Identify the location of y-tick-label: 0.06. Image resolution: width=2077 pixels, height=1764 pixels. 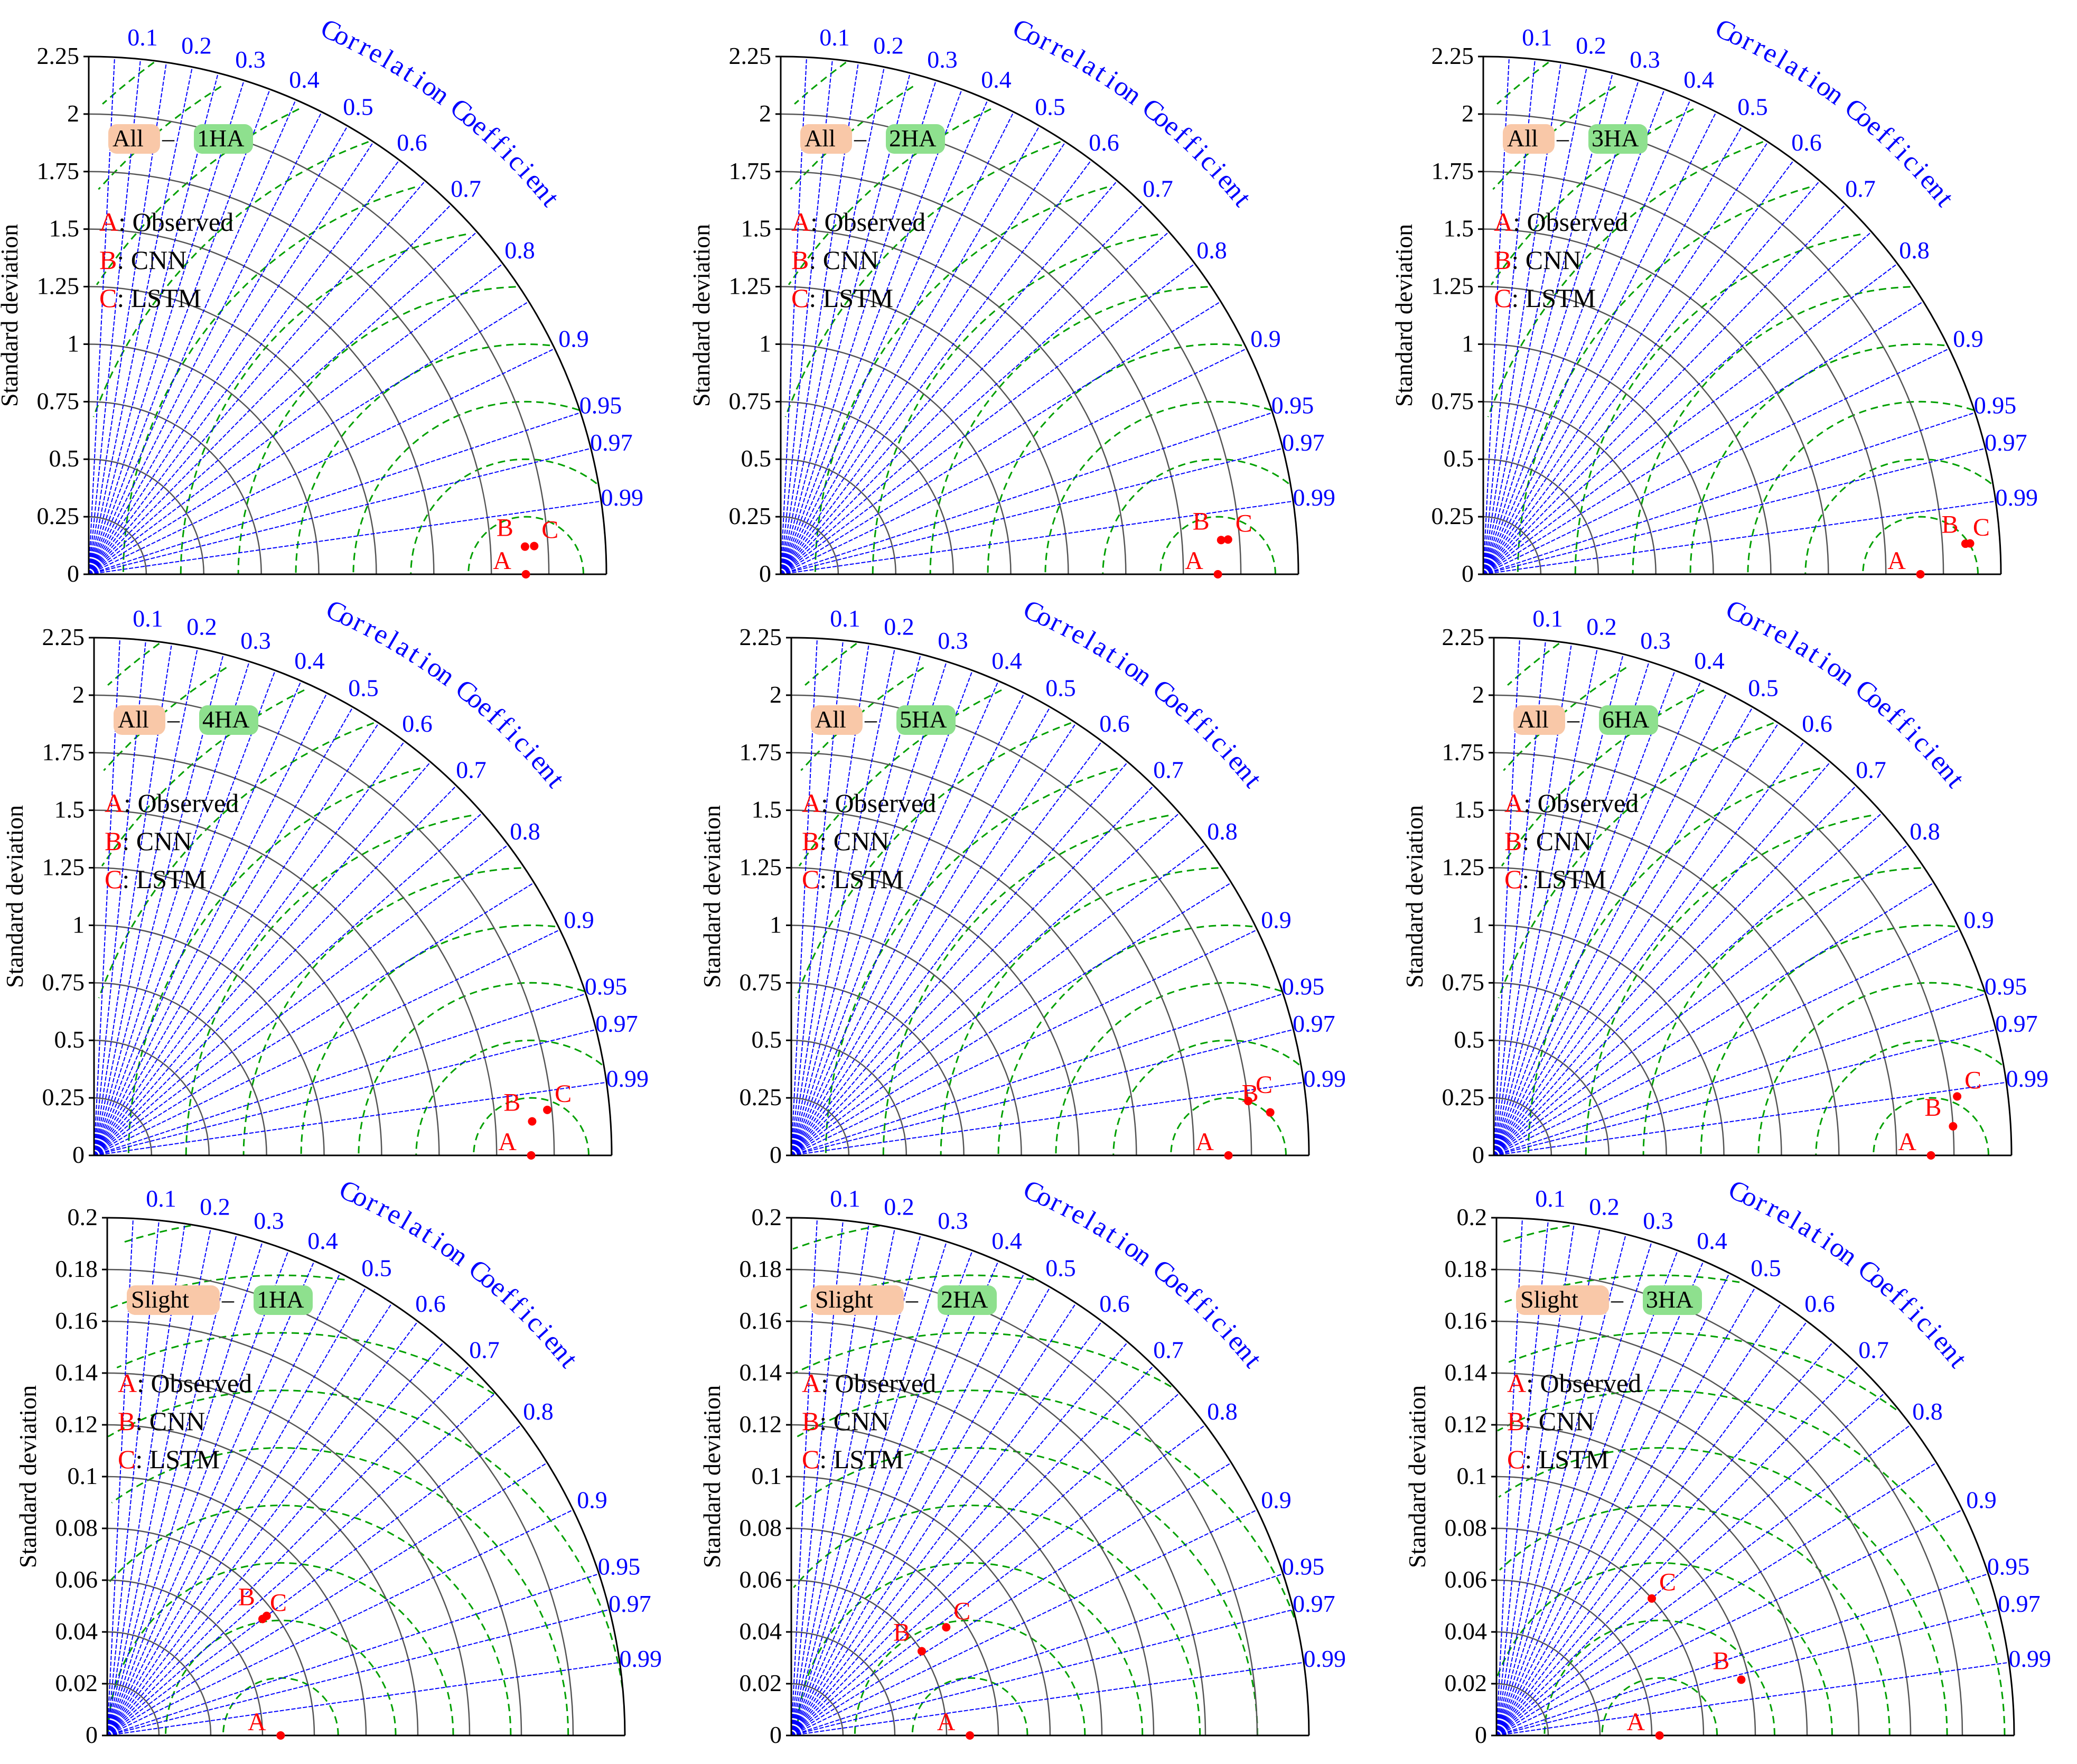
(761, 1579).